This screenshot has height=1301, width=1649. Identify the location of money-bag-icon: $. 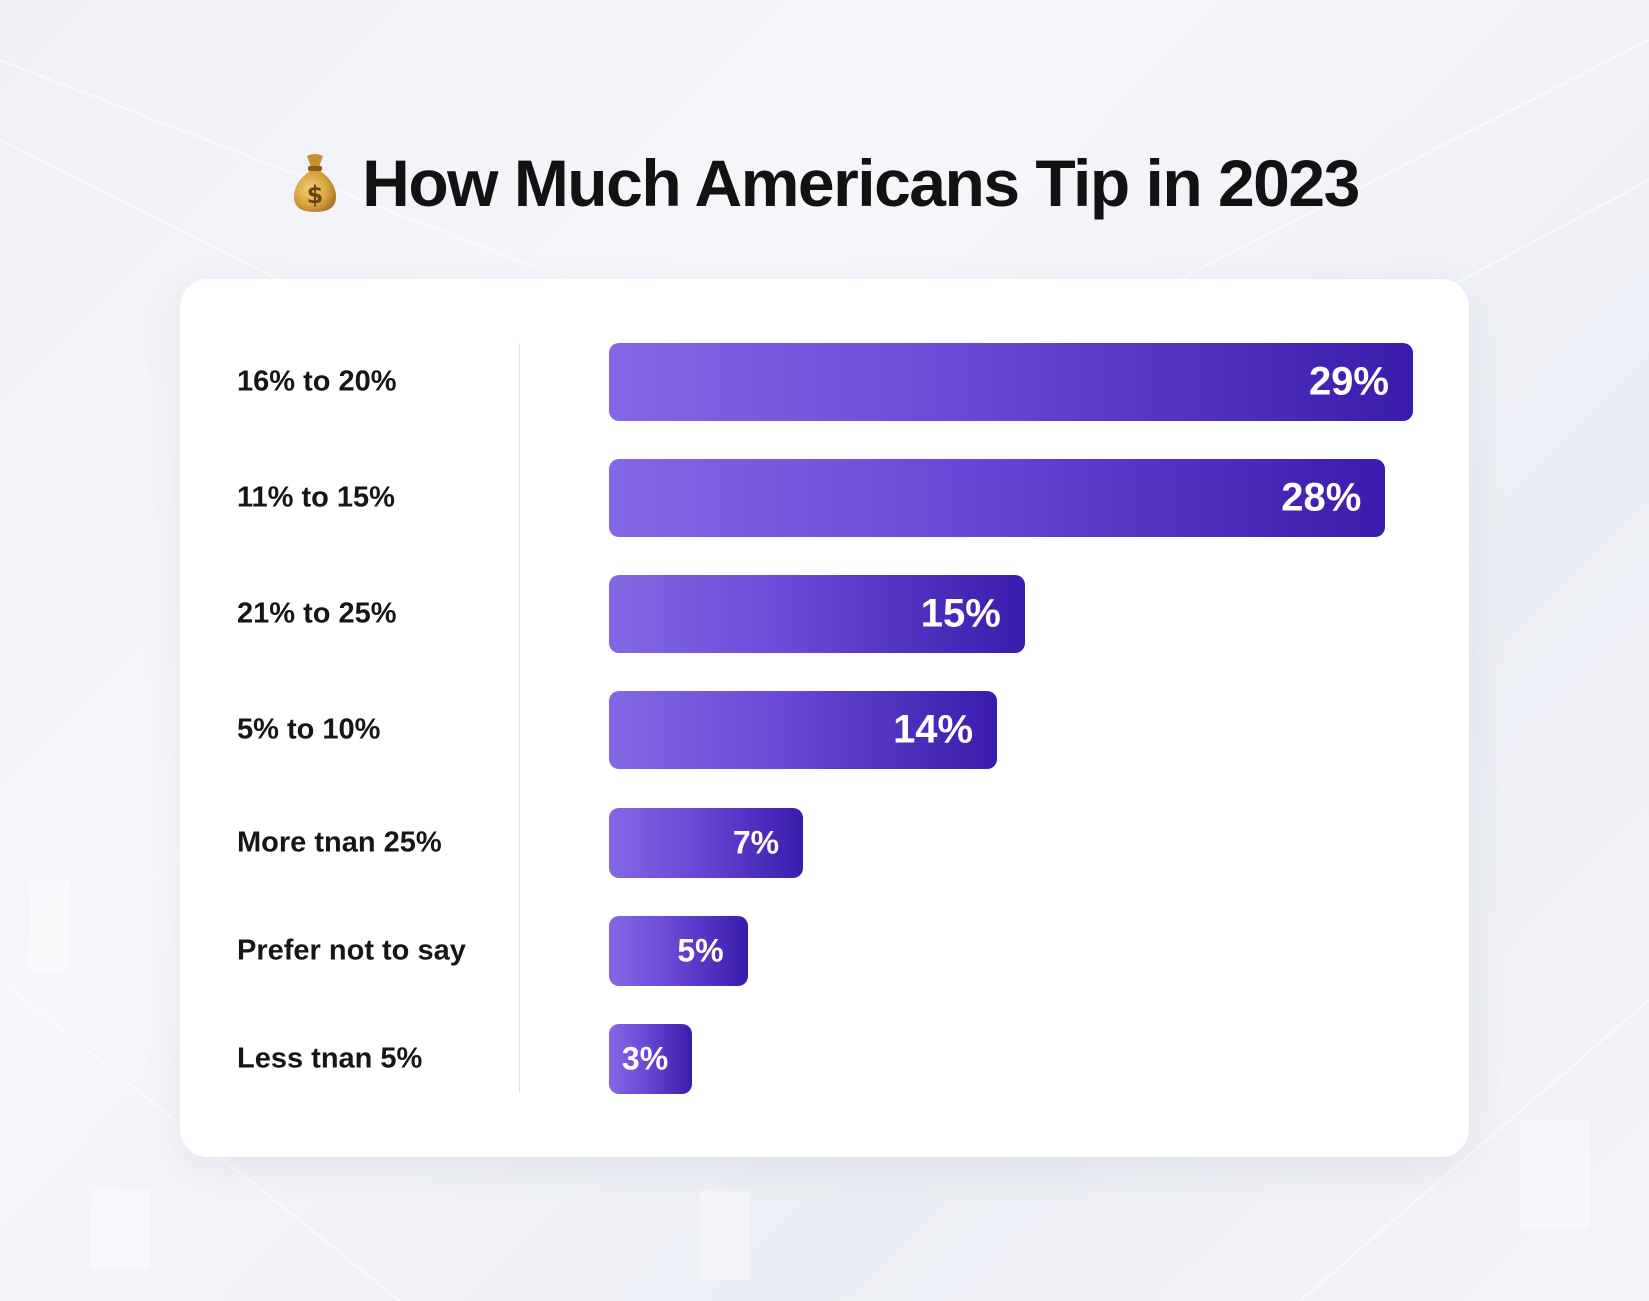
(315, 183).